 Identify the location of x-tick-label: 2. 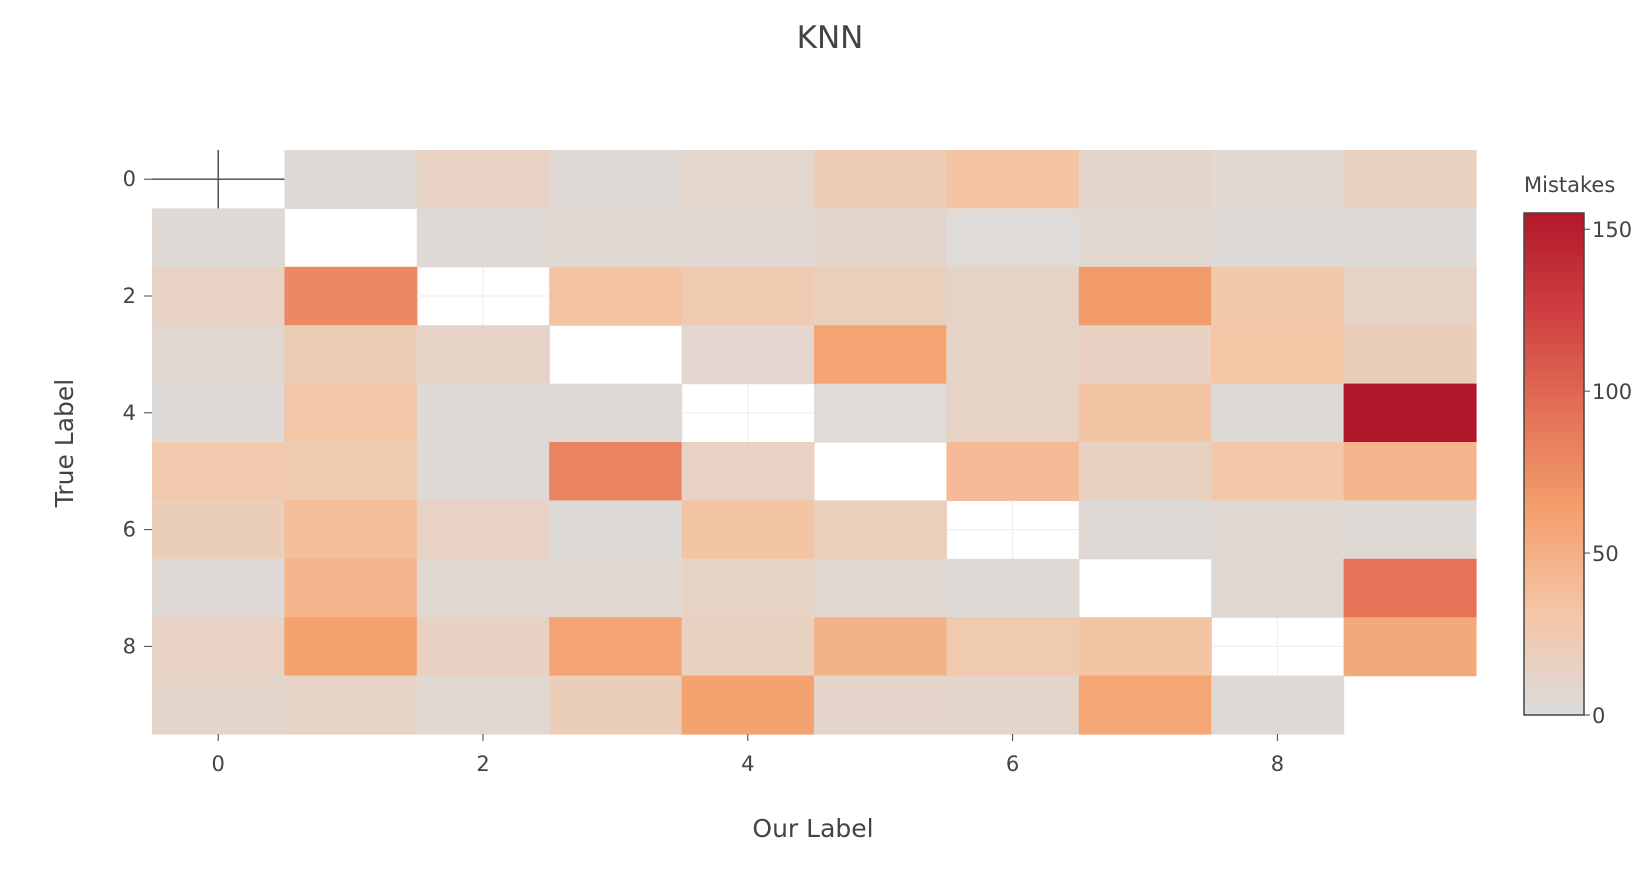
(482, 764).